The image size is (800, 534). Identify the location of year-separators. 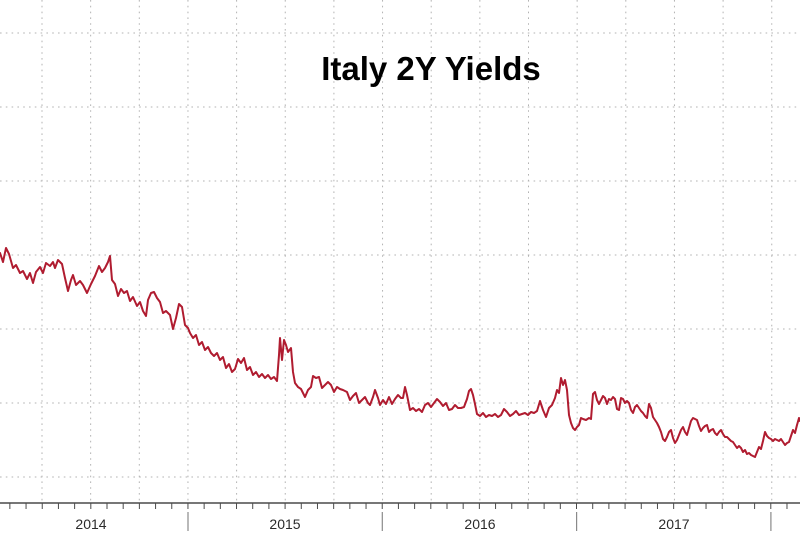
(479, 521).